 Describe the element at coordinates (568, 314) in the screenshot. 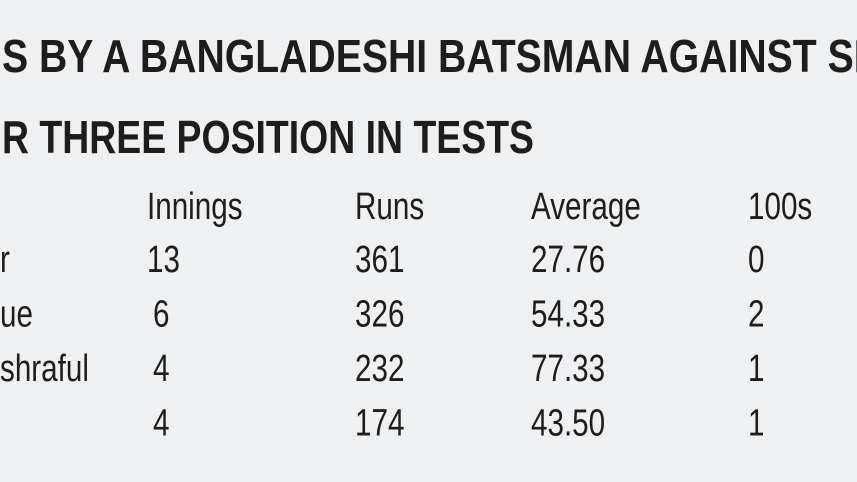

I see `table-cell: 54.33` at that location.